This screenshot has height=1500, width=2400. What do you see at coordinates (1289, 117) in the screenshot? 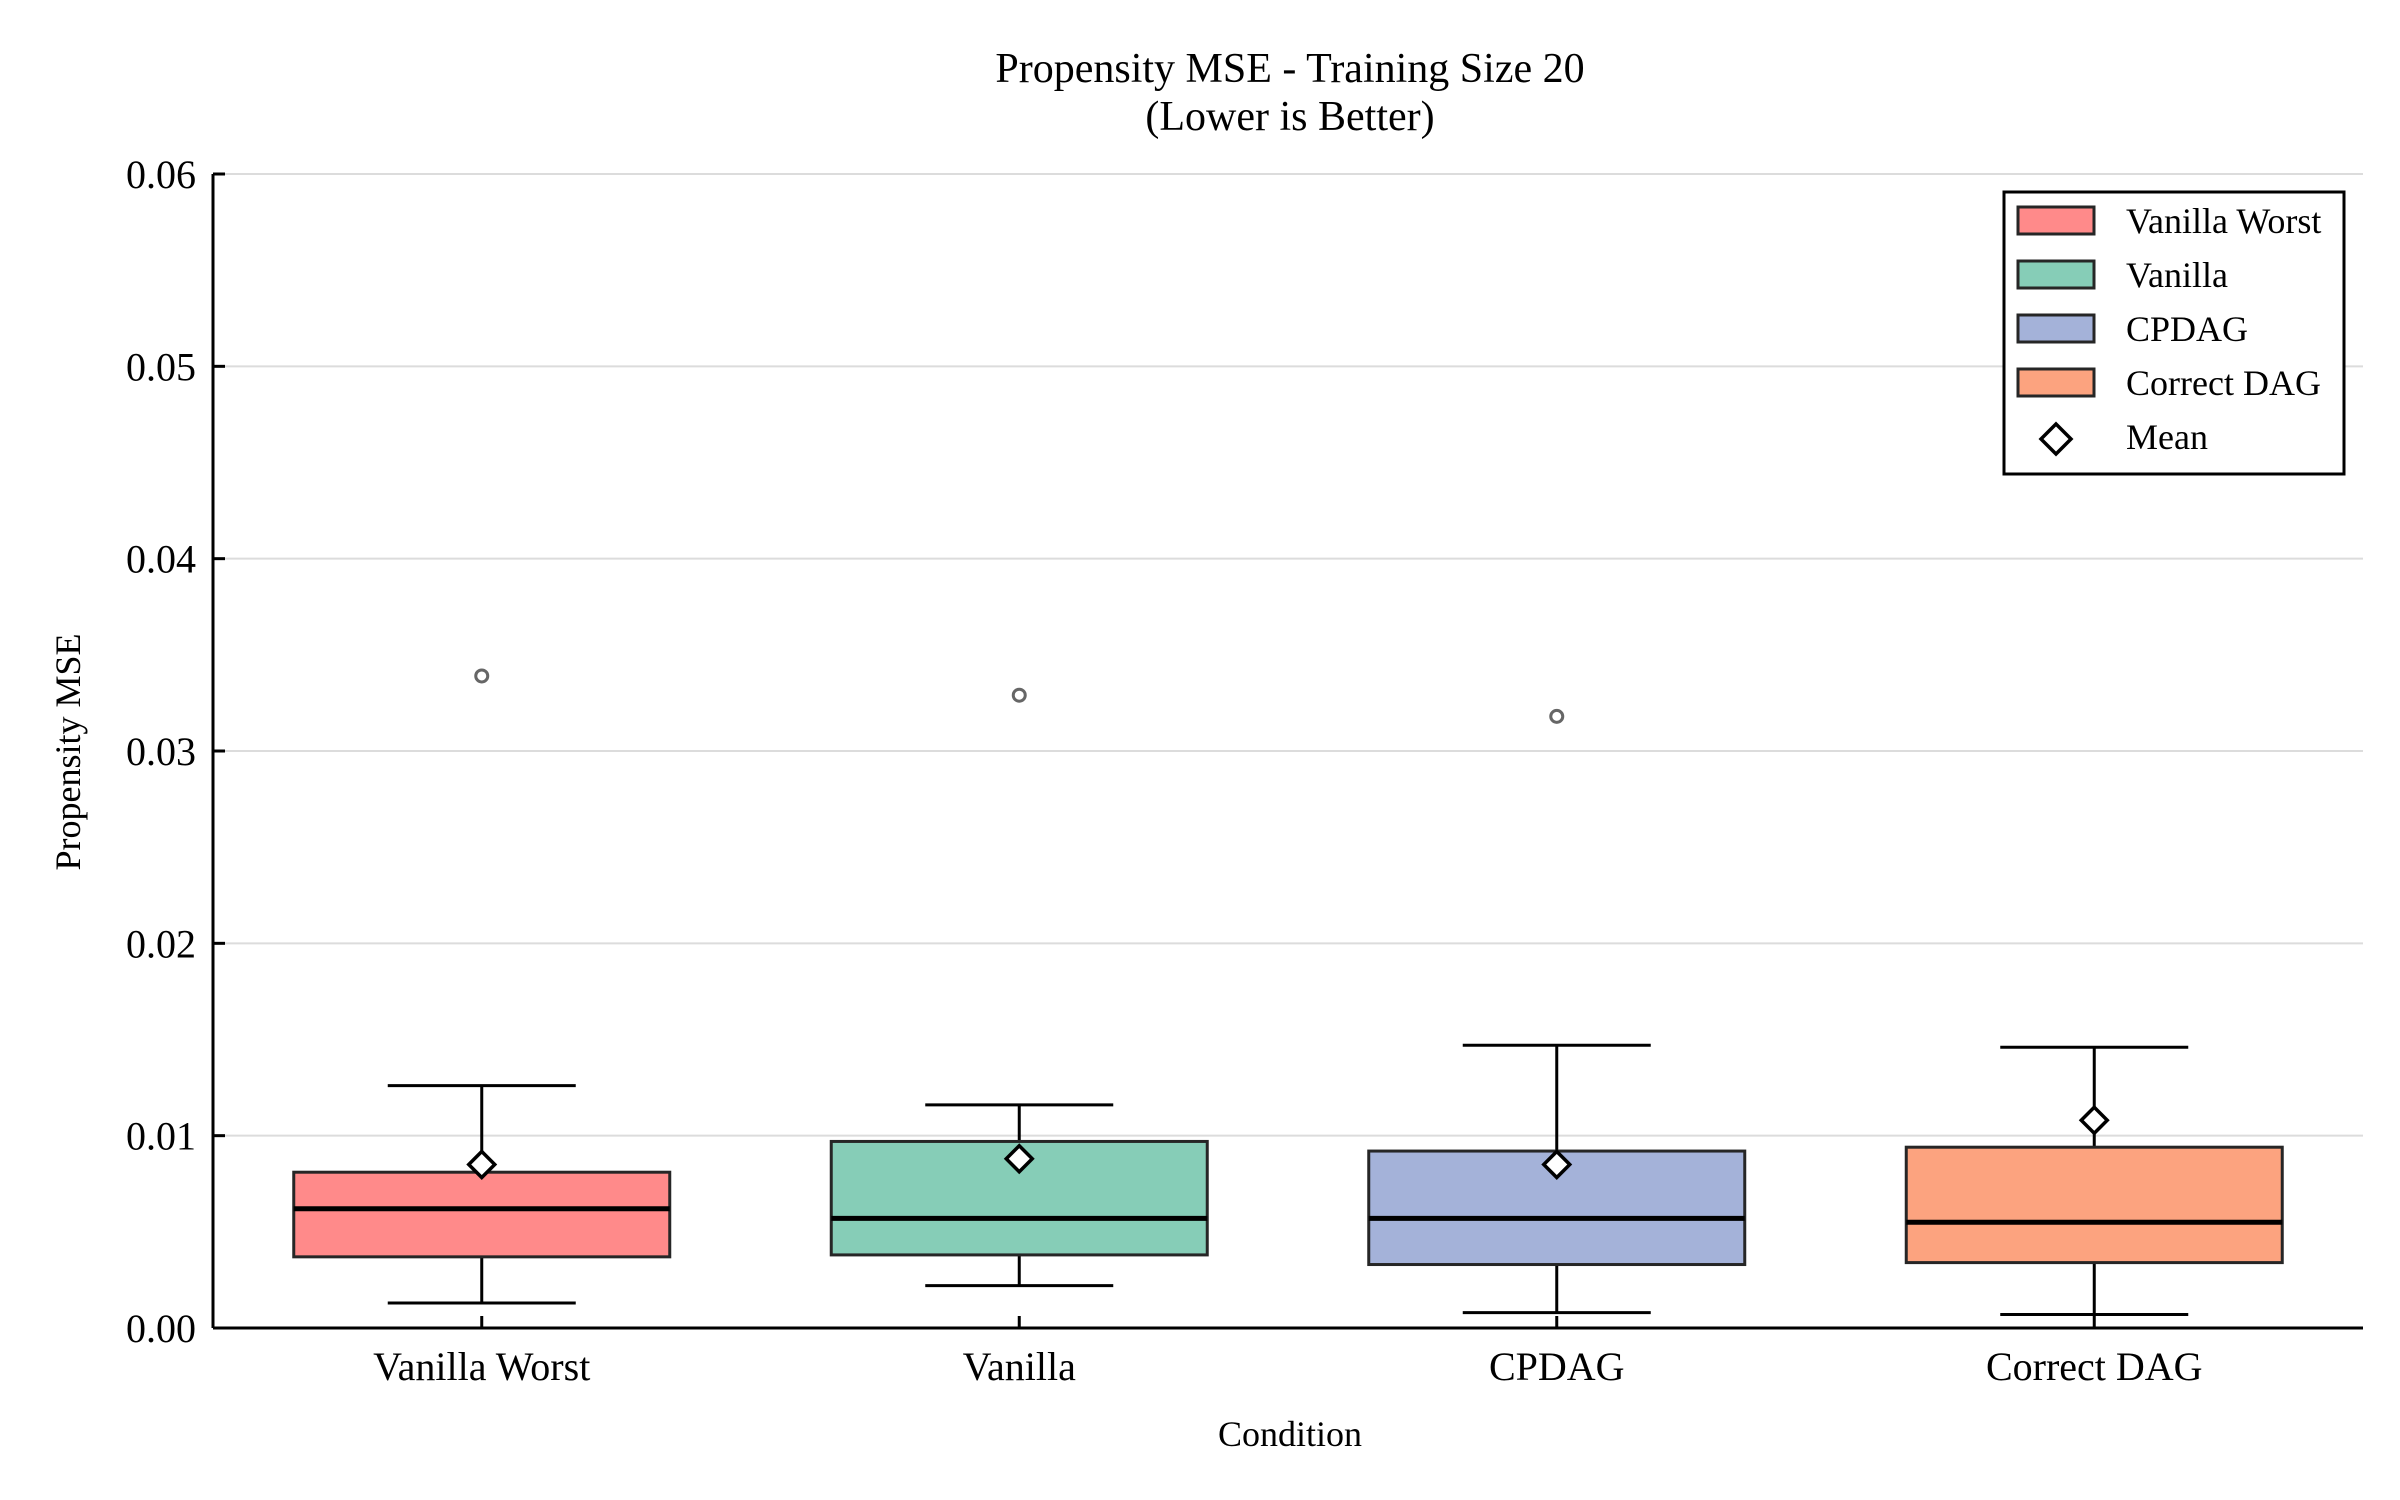
I see `chart-subtitle: (Lower is Better)` at bounding box center [1289, 117].